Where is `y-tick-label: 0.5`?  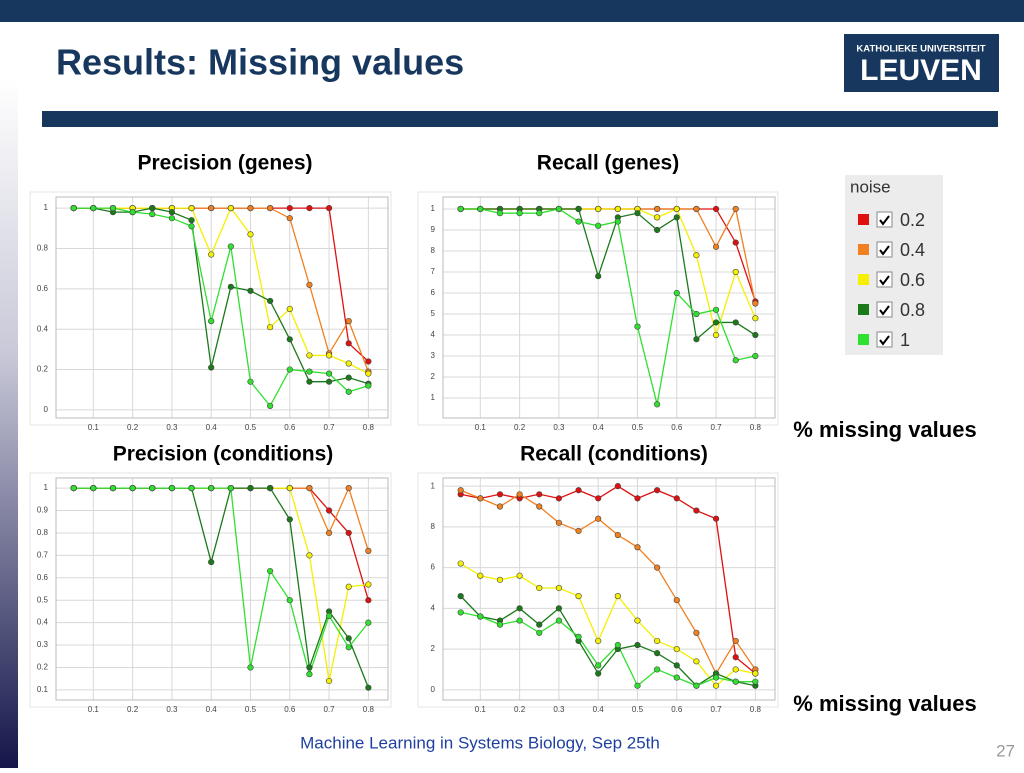
y-tick-label: 0.5 is located at coordinates (43, 599).